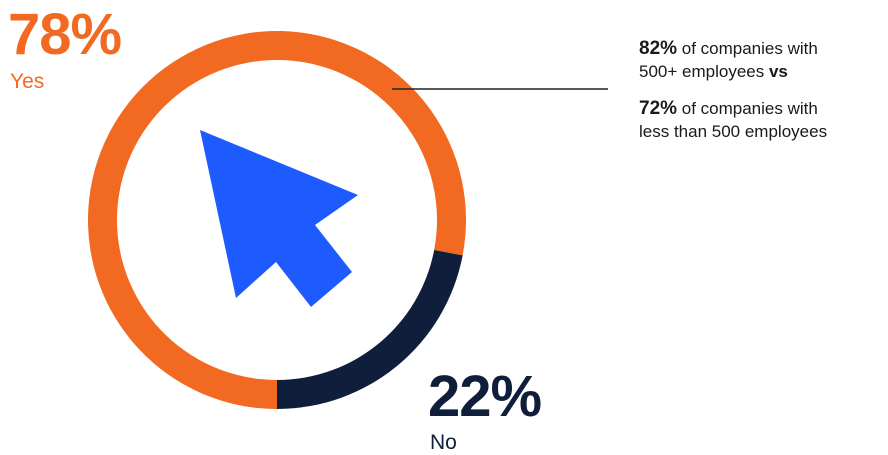 The width and height of the screenshot is (888, 455). I want to click on yes-category-label: Yes, so click(27, 81).